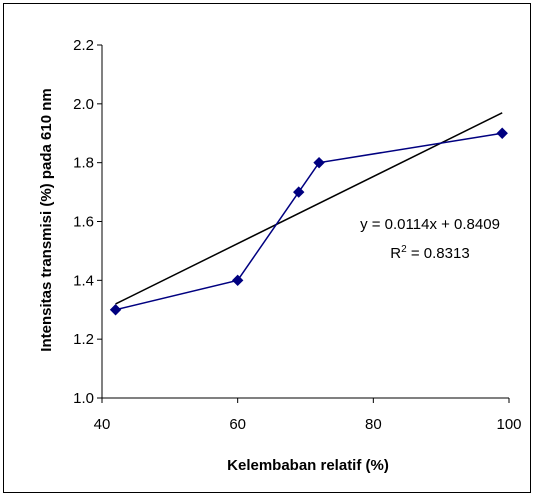 This screenshot has width=536, height=498. What do you see at coordinates (508, 424) in the screenshot?
I see `x-tick-label: 100` at bounding box center [508, 424].